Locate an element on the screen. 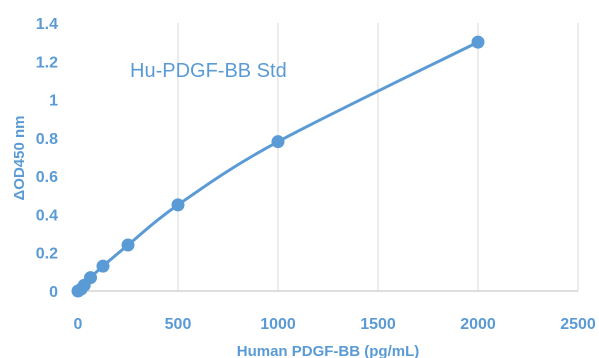 The height and width of the screenshot is (358, 599). x-tick-label-2: 1000 is located at coordinates (278, 324).